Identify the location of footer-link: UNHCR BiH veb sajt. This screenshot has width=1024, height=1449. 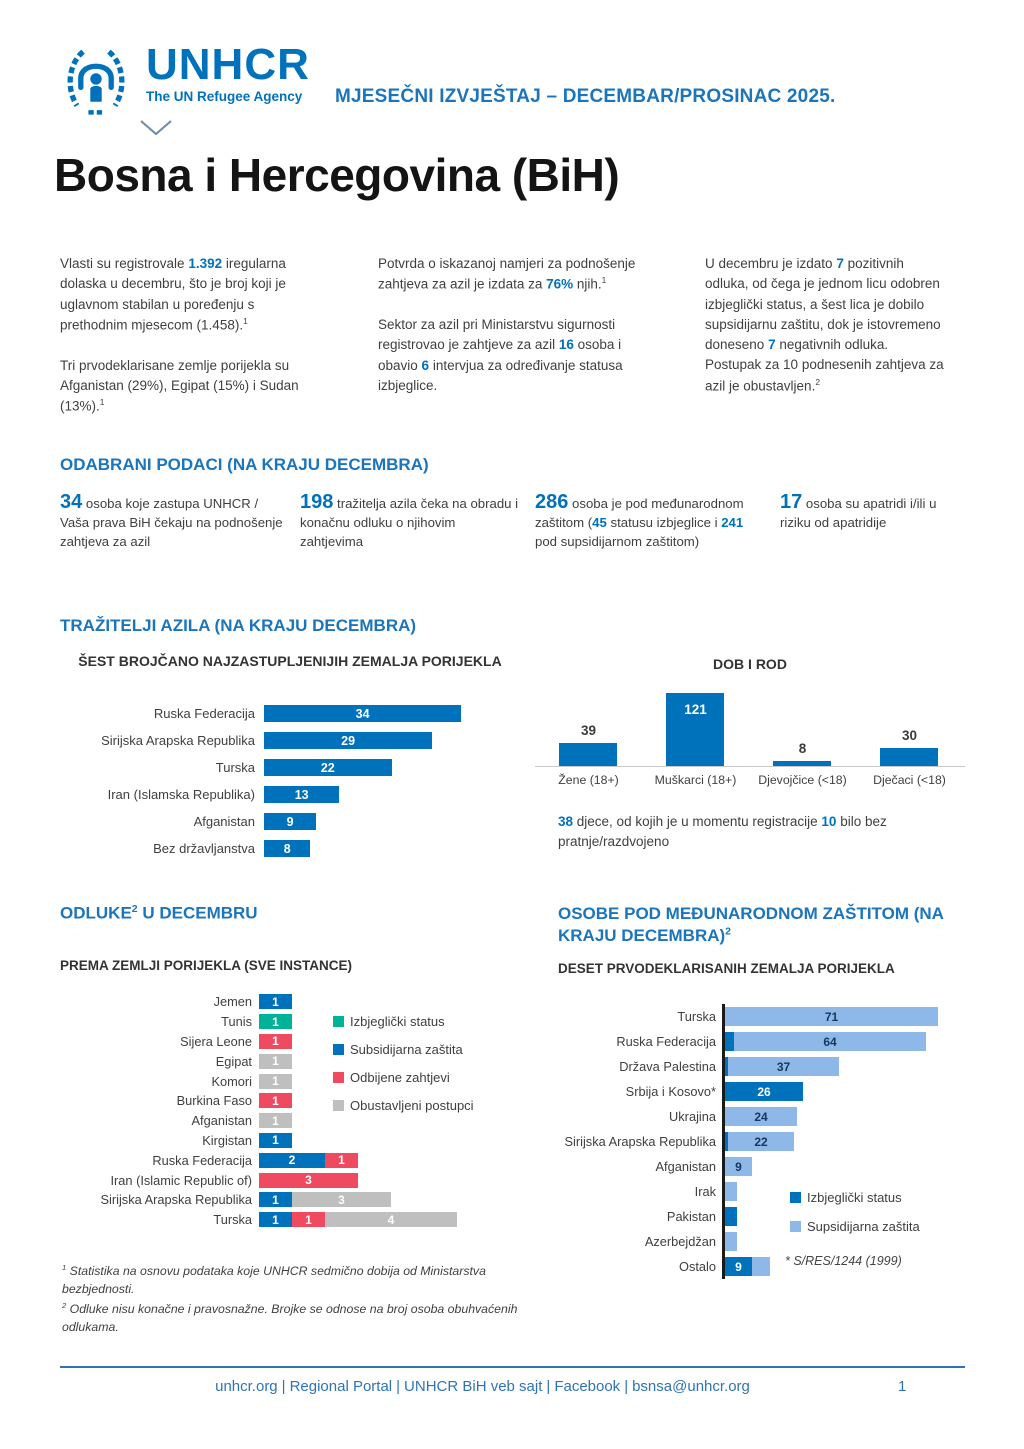
(473, 1386).